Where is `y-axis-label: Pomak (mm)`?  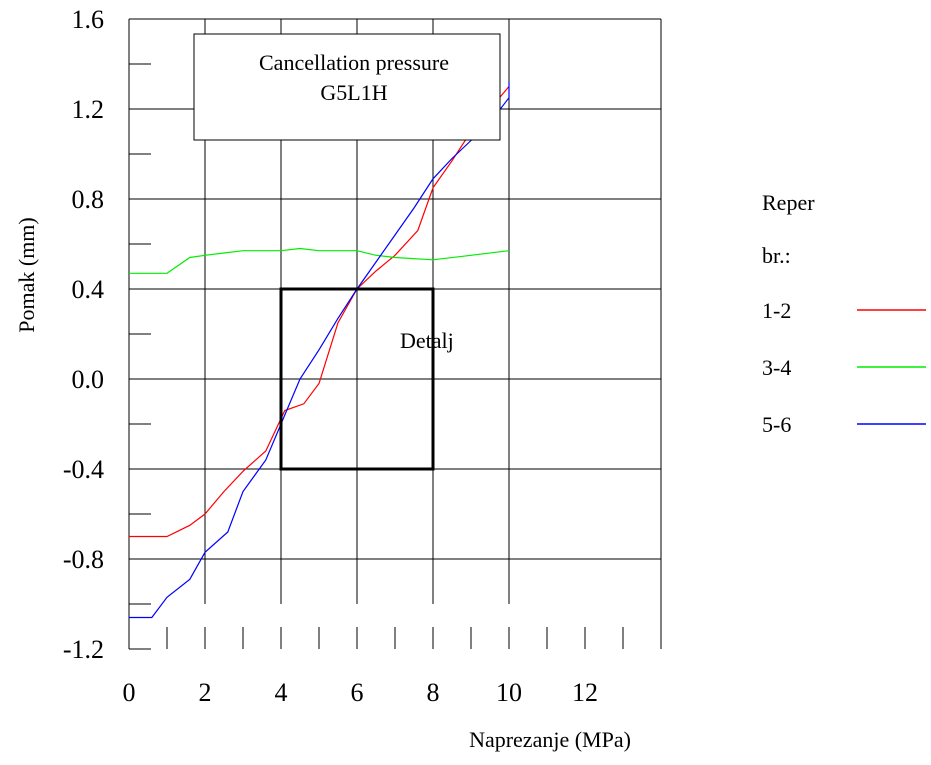 y-axis-label: Pomak (mm) is located at coordinates (26, 275).